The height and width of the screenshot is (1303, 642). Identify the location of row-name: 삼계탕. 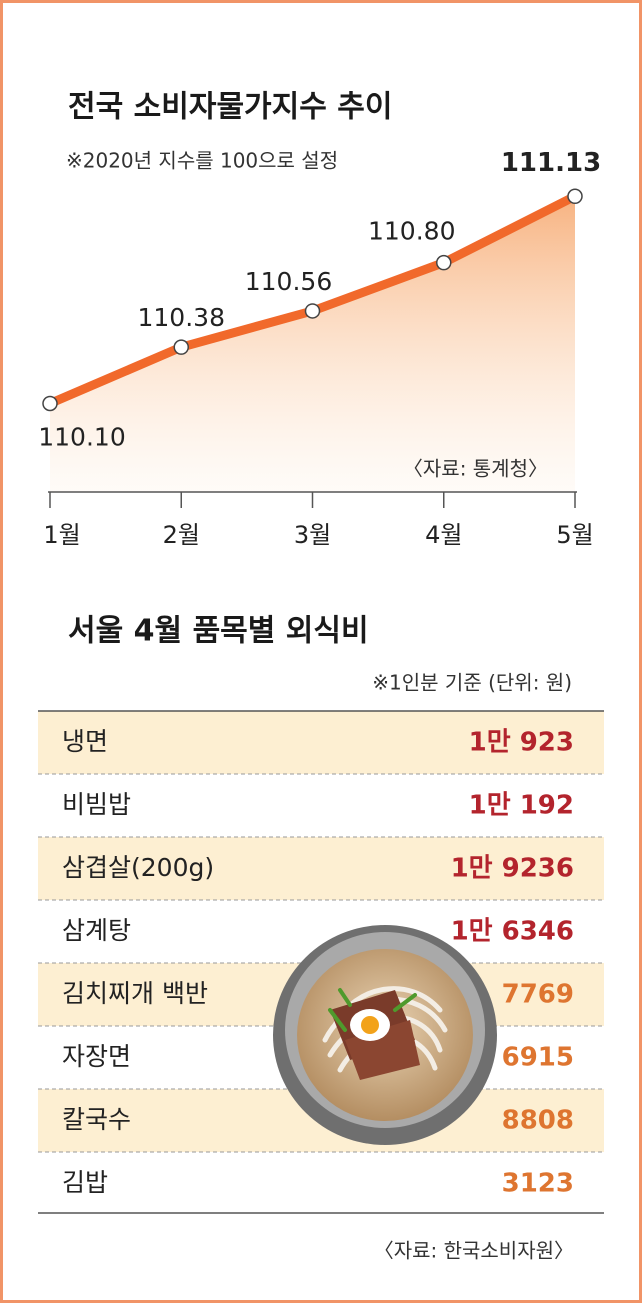
(96, 930).